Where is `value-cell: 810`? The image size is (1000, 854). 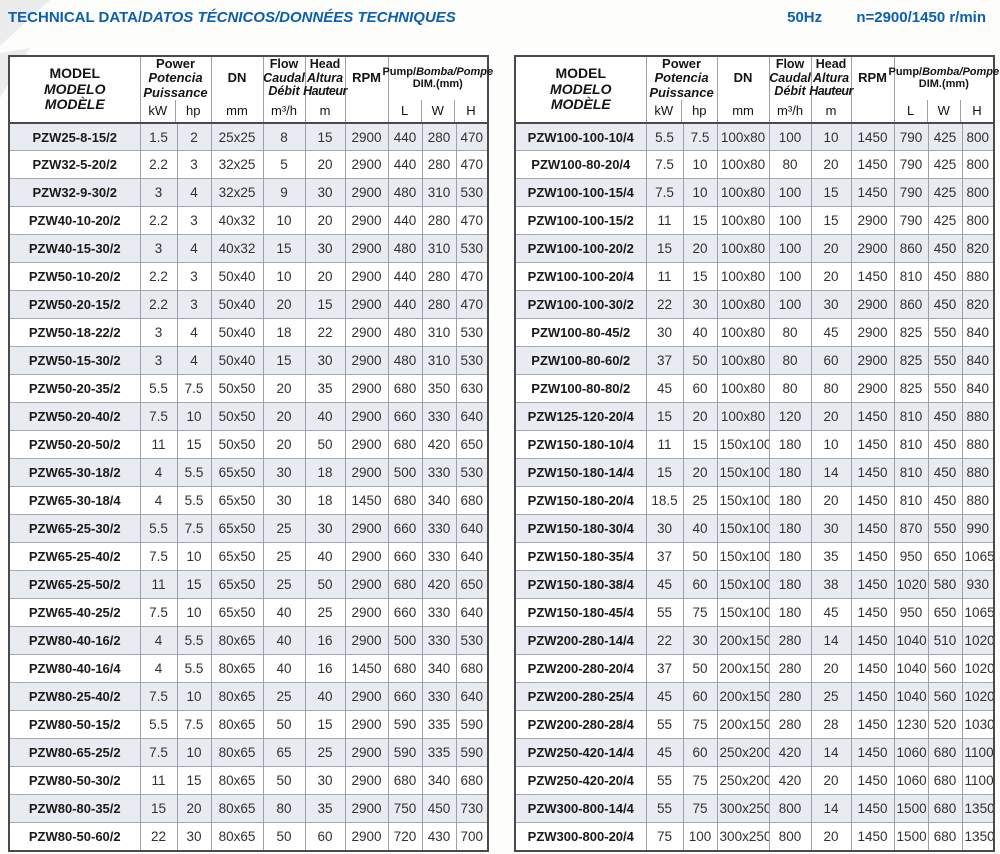 value-cell: 810 is located at coordinates (911, 276).